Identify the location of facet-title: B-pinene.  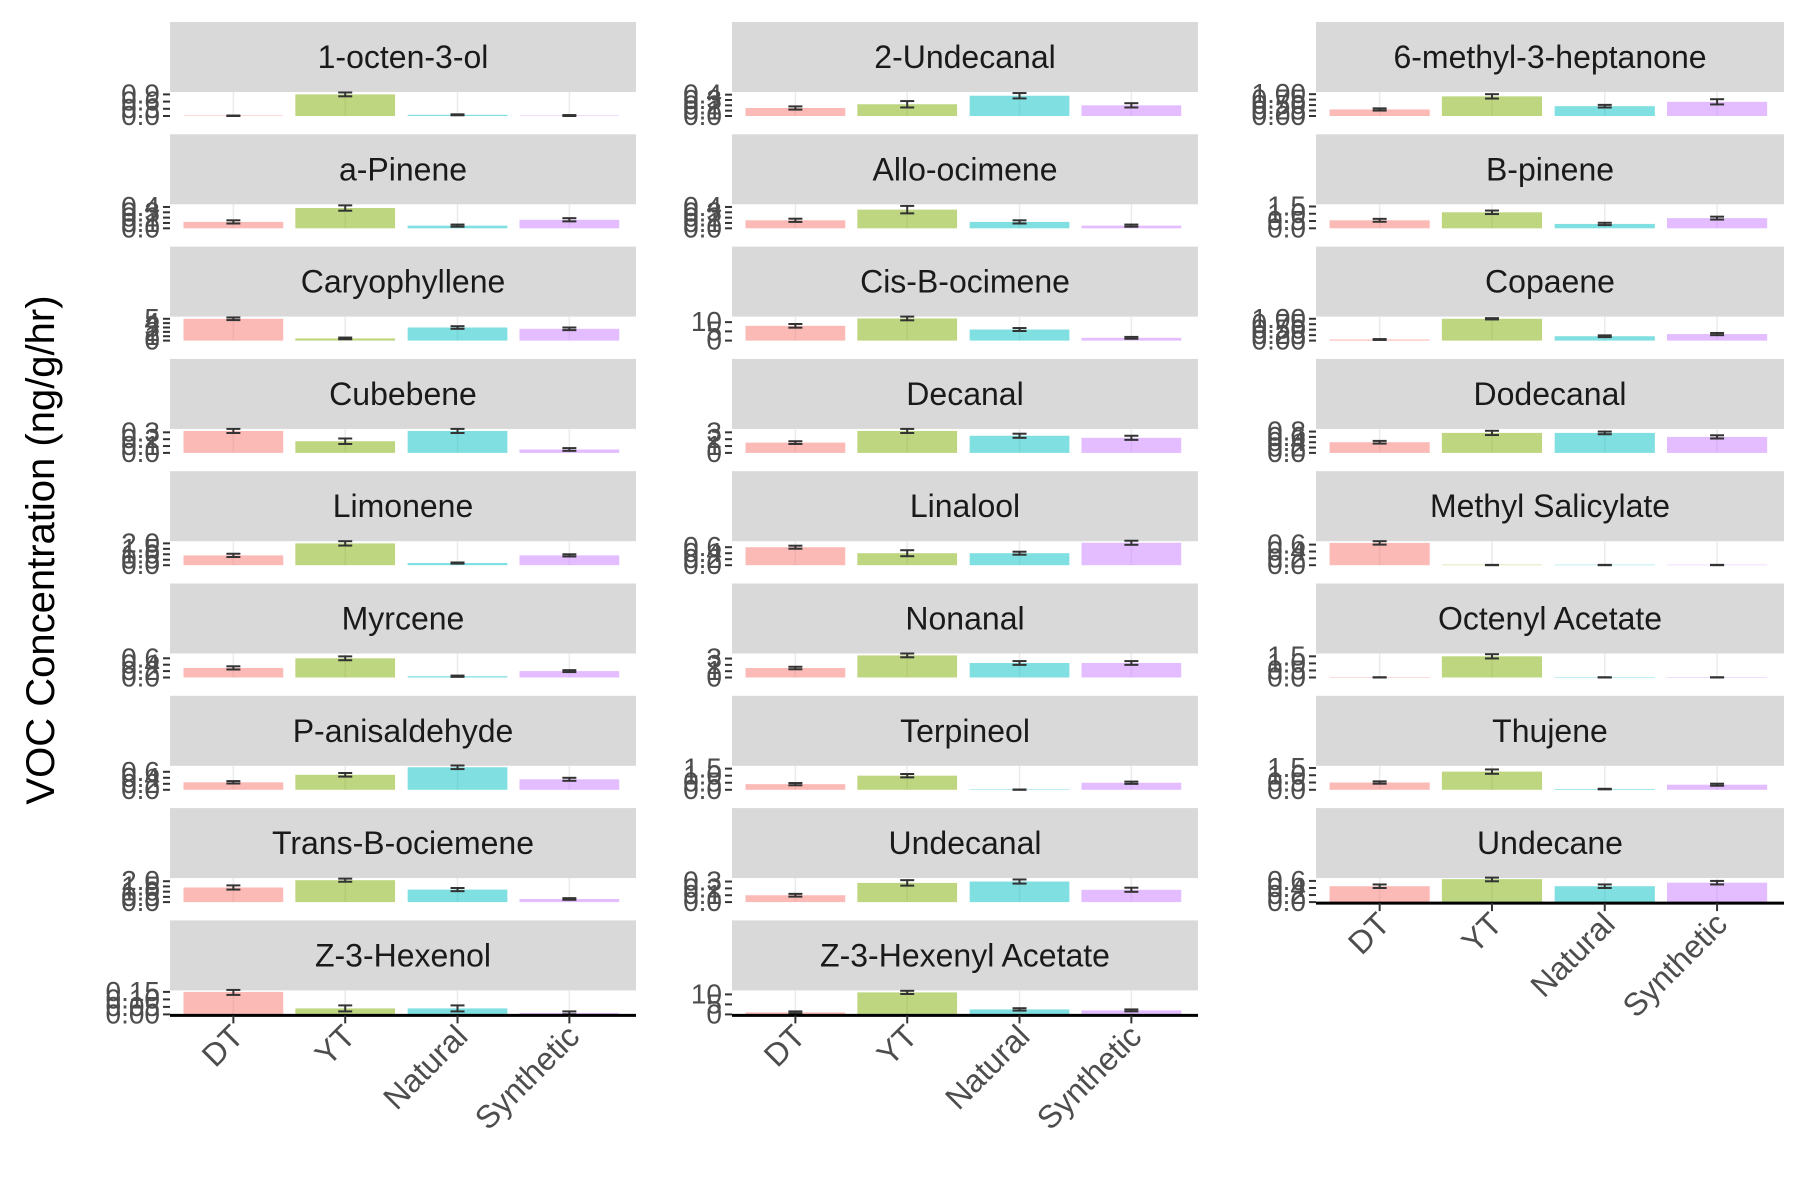
(1550, 169).